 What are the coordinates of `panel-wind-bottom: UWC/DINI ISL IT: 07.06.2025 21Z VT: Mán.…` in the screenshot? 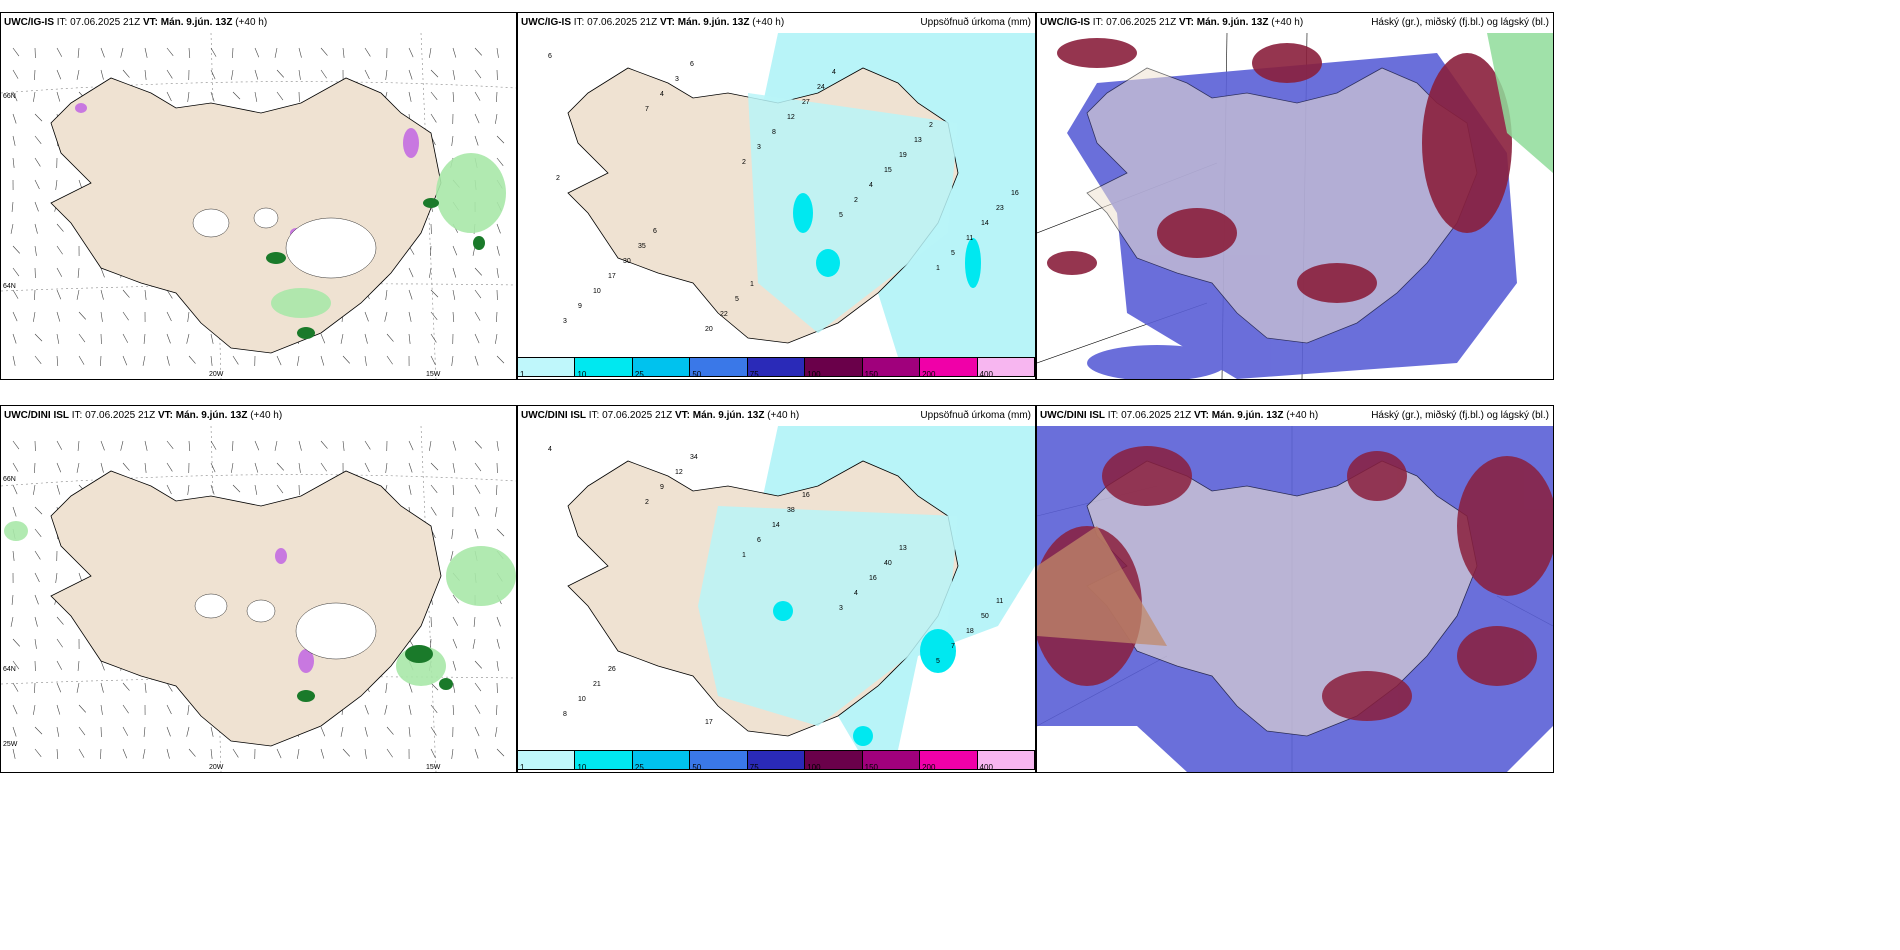 It's located at (258, 589).